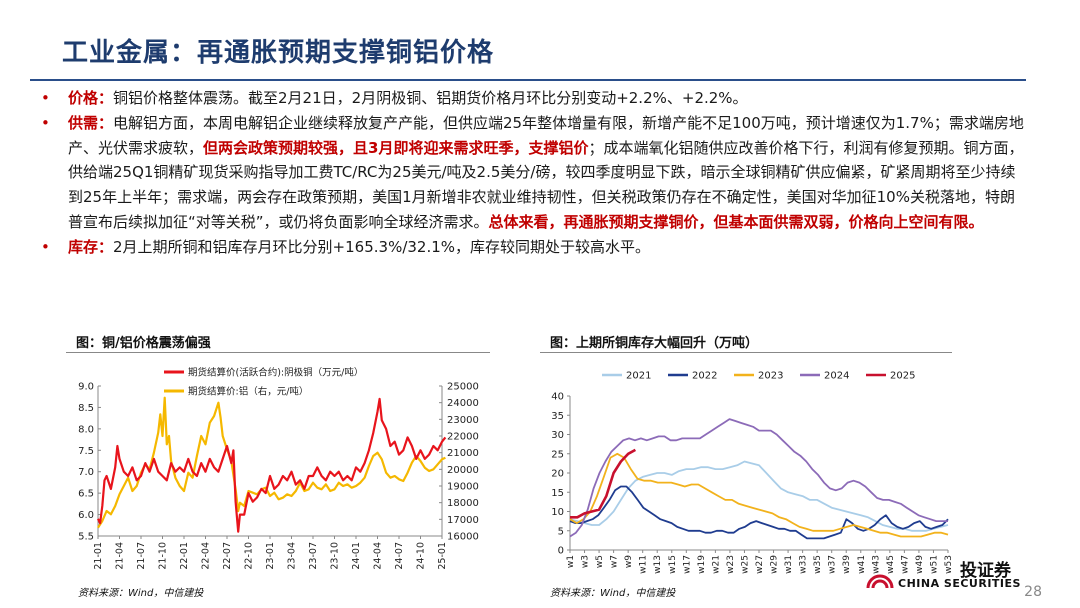  What do you see at coordinates (731, 564) in the screenshot?
I see `x-tick-label: w23` at bounding box center [731, 564].